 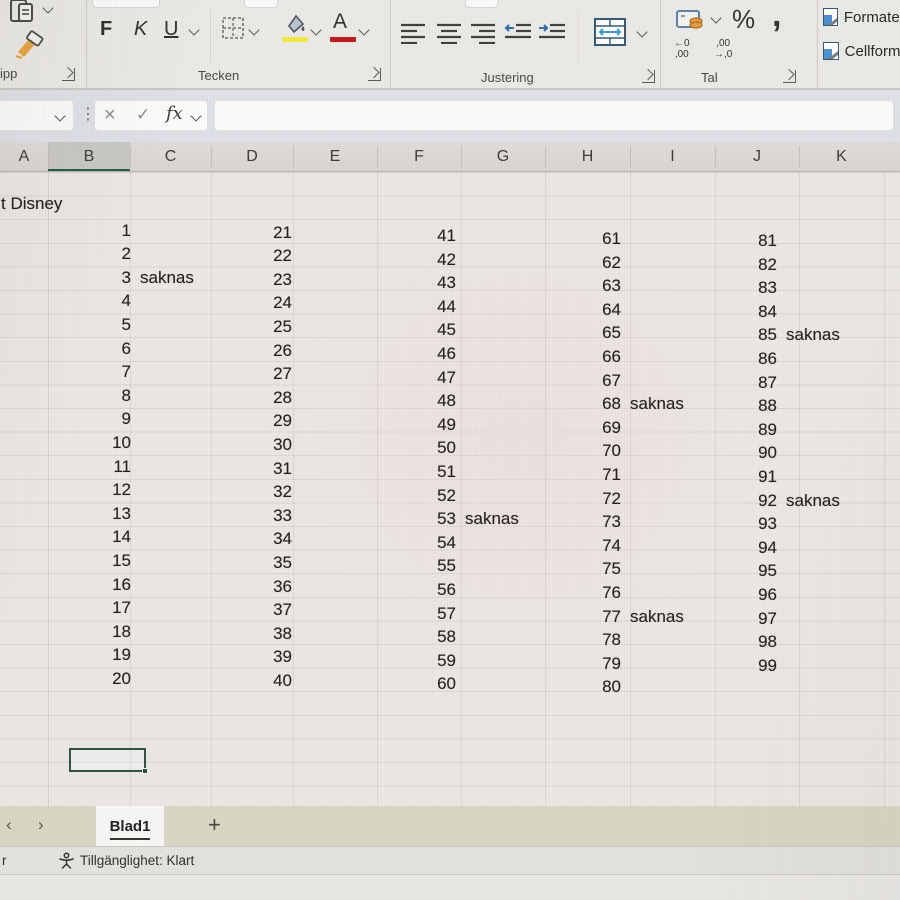 What do you see at coordinates (767, 264) in the screenshot?
I see `cell-value: 82` at bounding box center [767, 264].